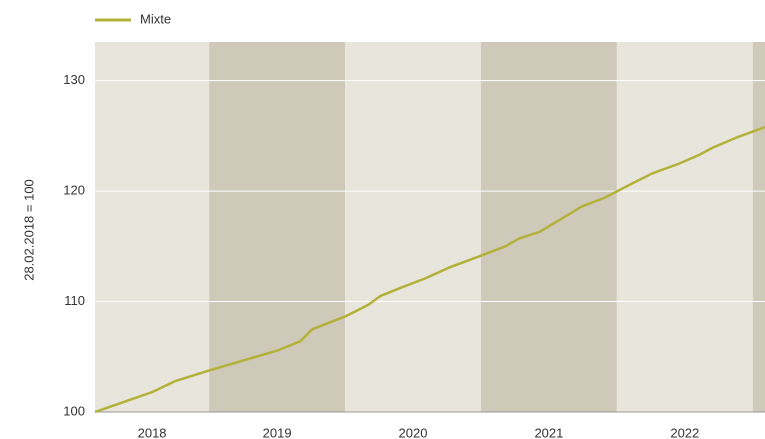  What do you see at coordinates (413, 432) in the screenshot?
I see `x-tick-label: 2020` at bounding box center [413, 432].